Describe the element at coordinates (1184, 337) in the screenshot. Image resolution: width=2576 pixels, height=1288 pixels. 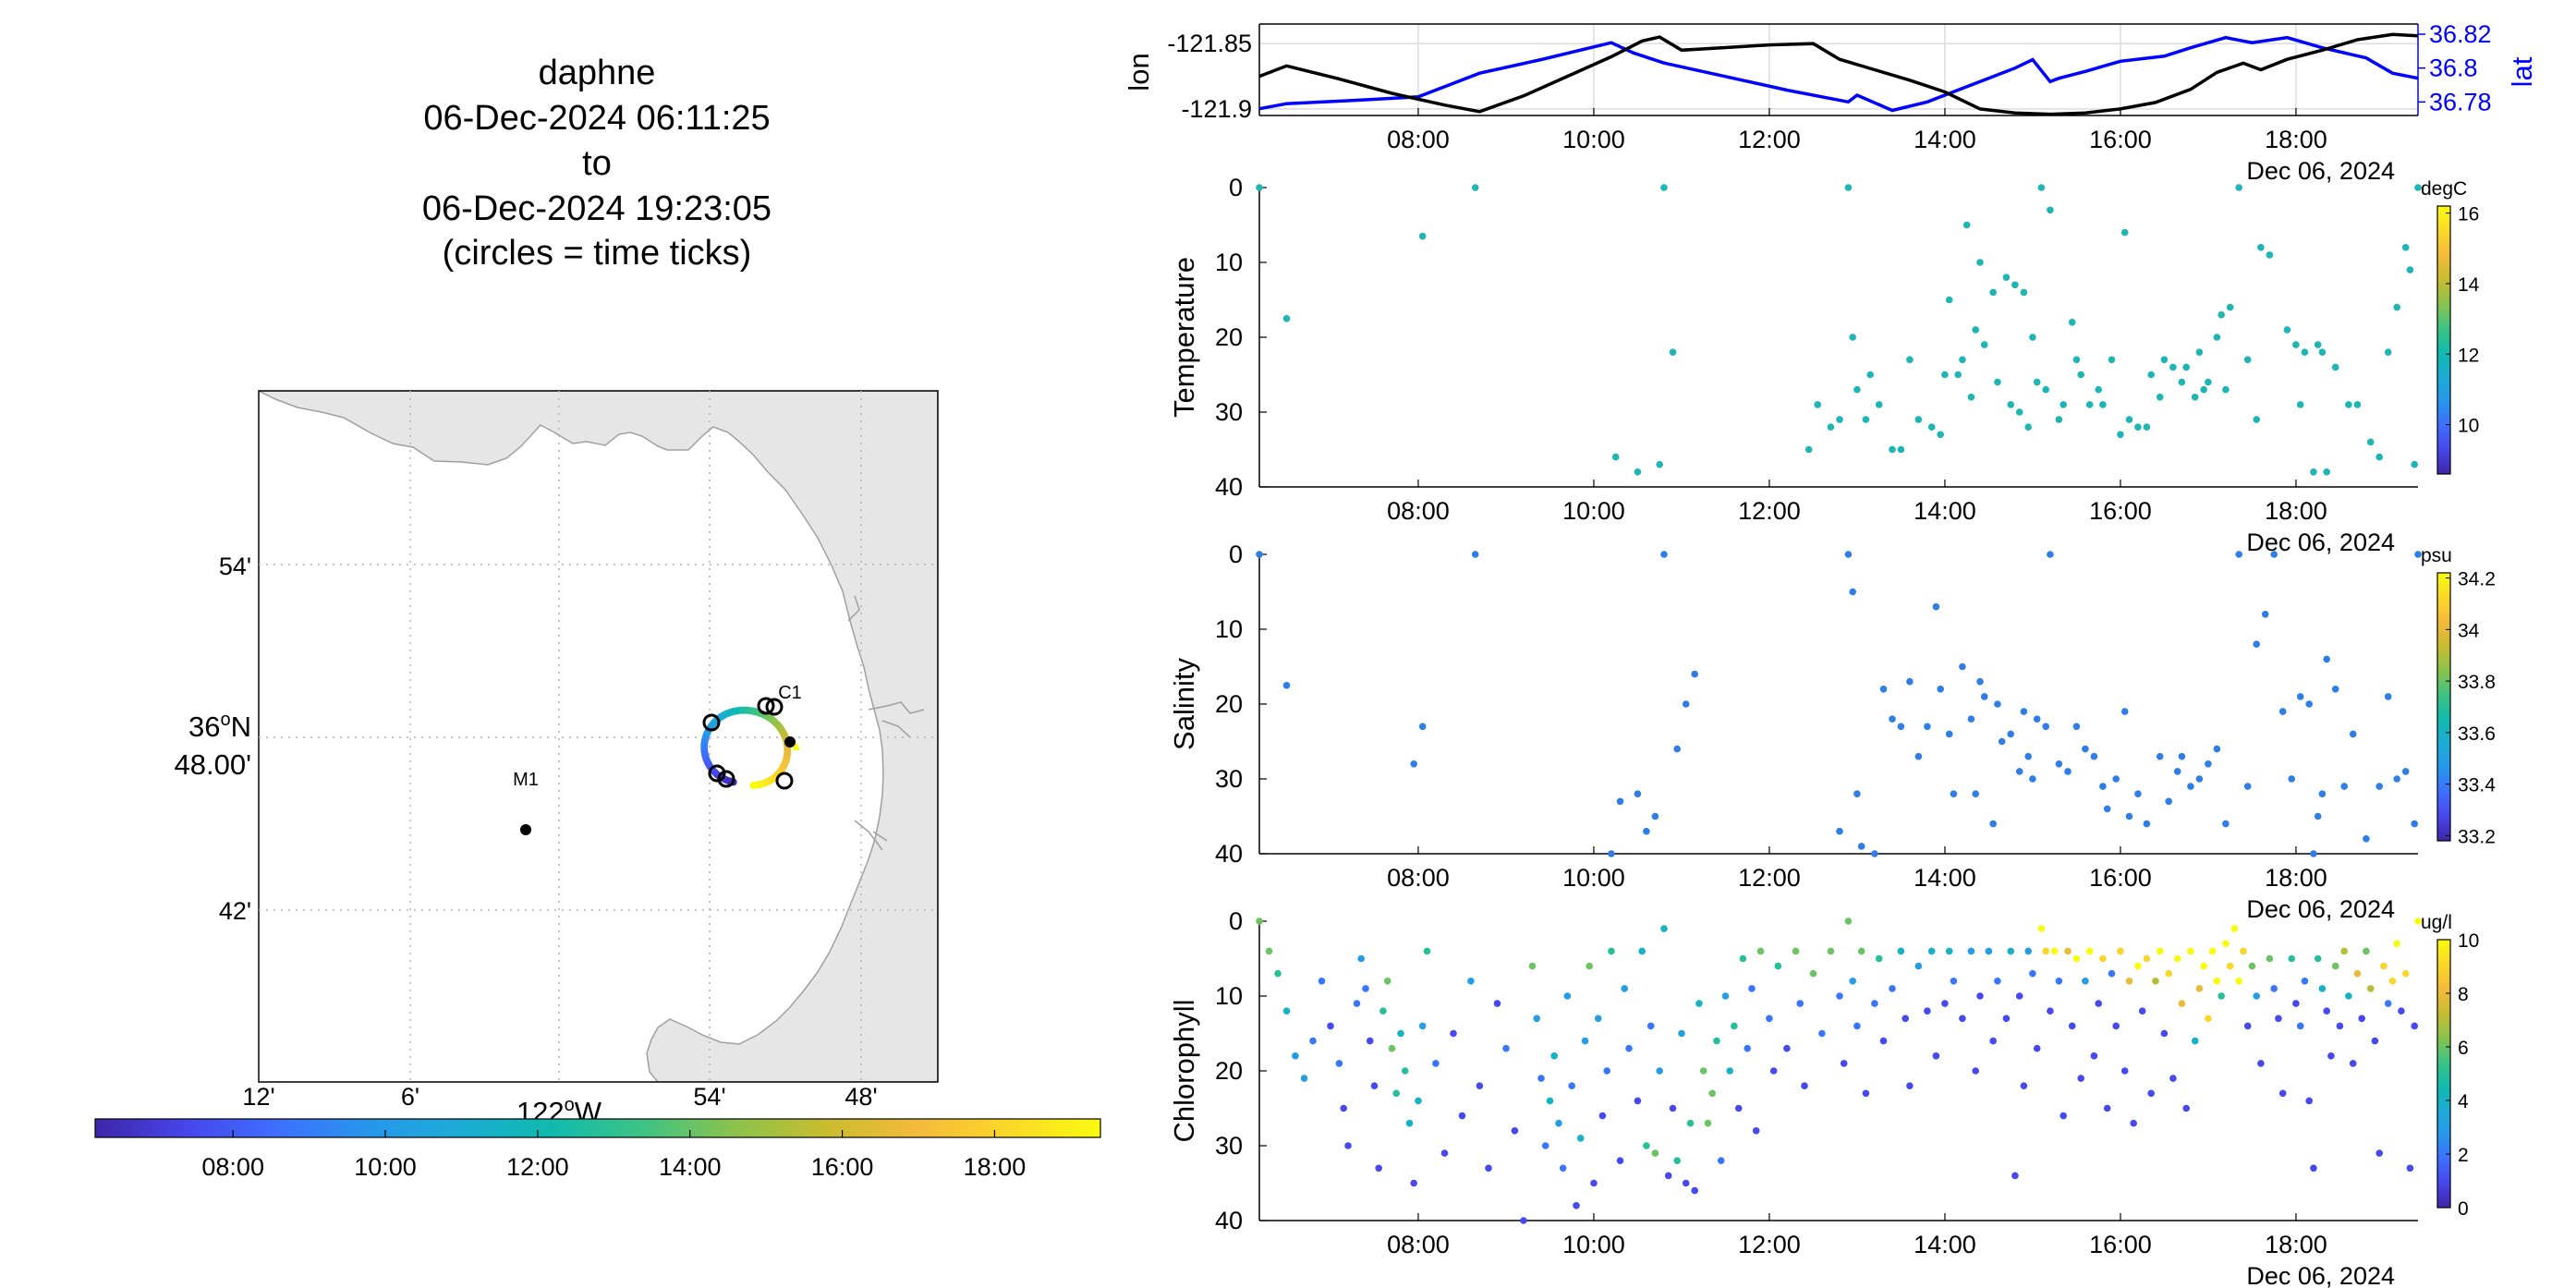
I see `y-axis-label: Temperature` at that location.